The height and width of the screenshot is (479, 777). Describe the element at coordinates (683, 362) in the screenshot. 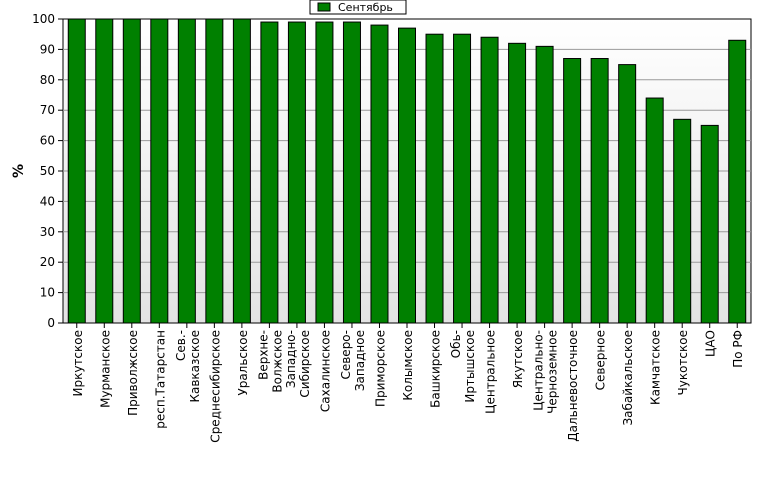

I see `x-tick-label: Чукотское` at that location.